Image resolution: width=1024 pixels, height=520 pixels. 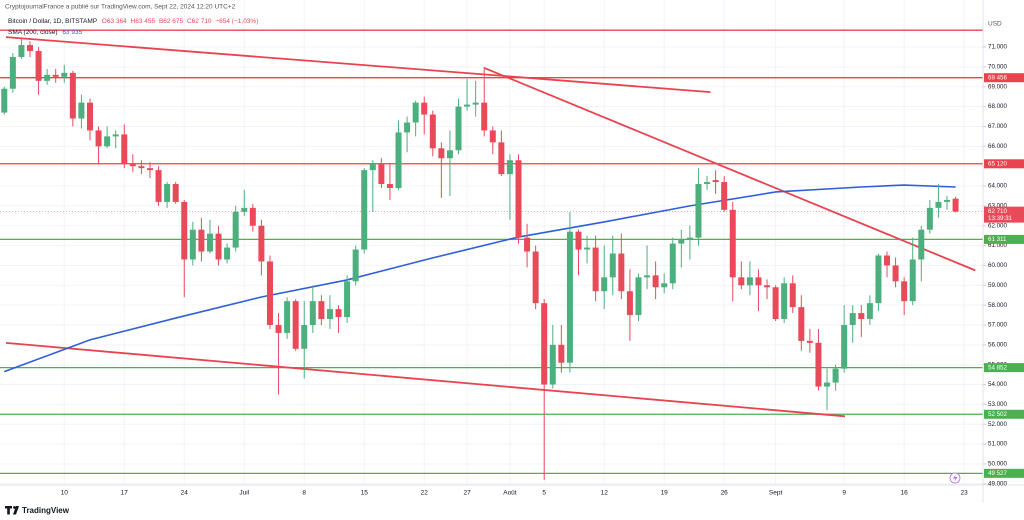 I want to click on trendline, so click(x=425, y=379).